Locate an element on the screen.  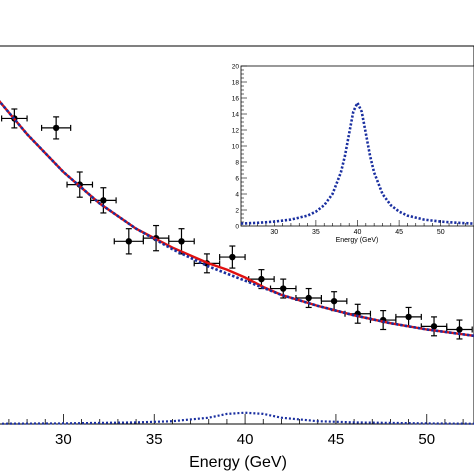
inset-x-tick-label: 50 is located at coordinates (441, 232).